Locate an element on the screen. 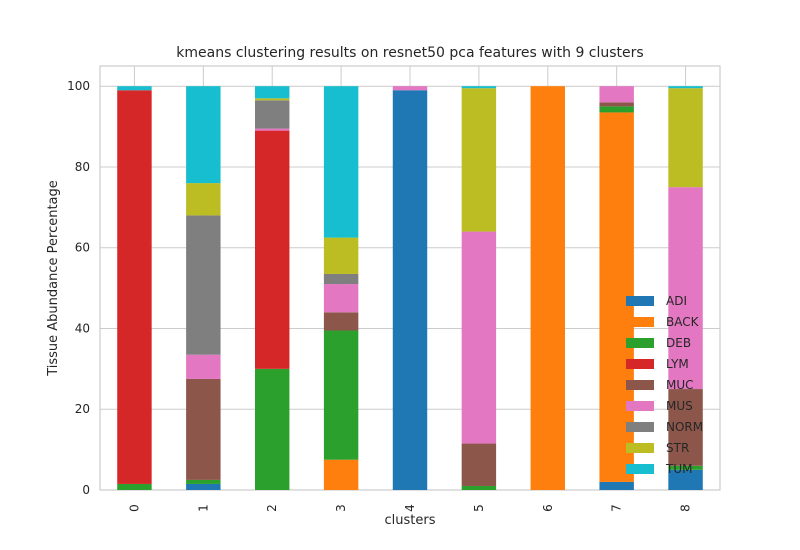 This screenshot has width=800, height=550. legend-swatch-lym is located at coordinates (640, 364).